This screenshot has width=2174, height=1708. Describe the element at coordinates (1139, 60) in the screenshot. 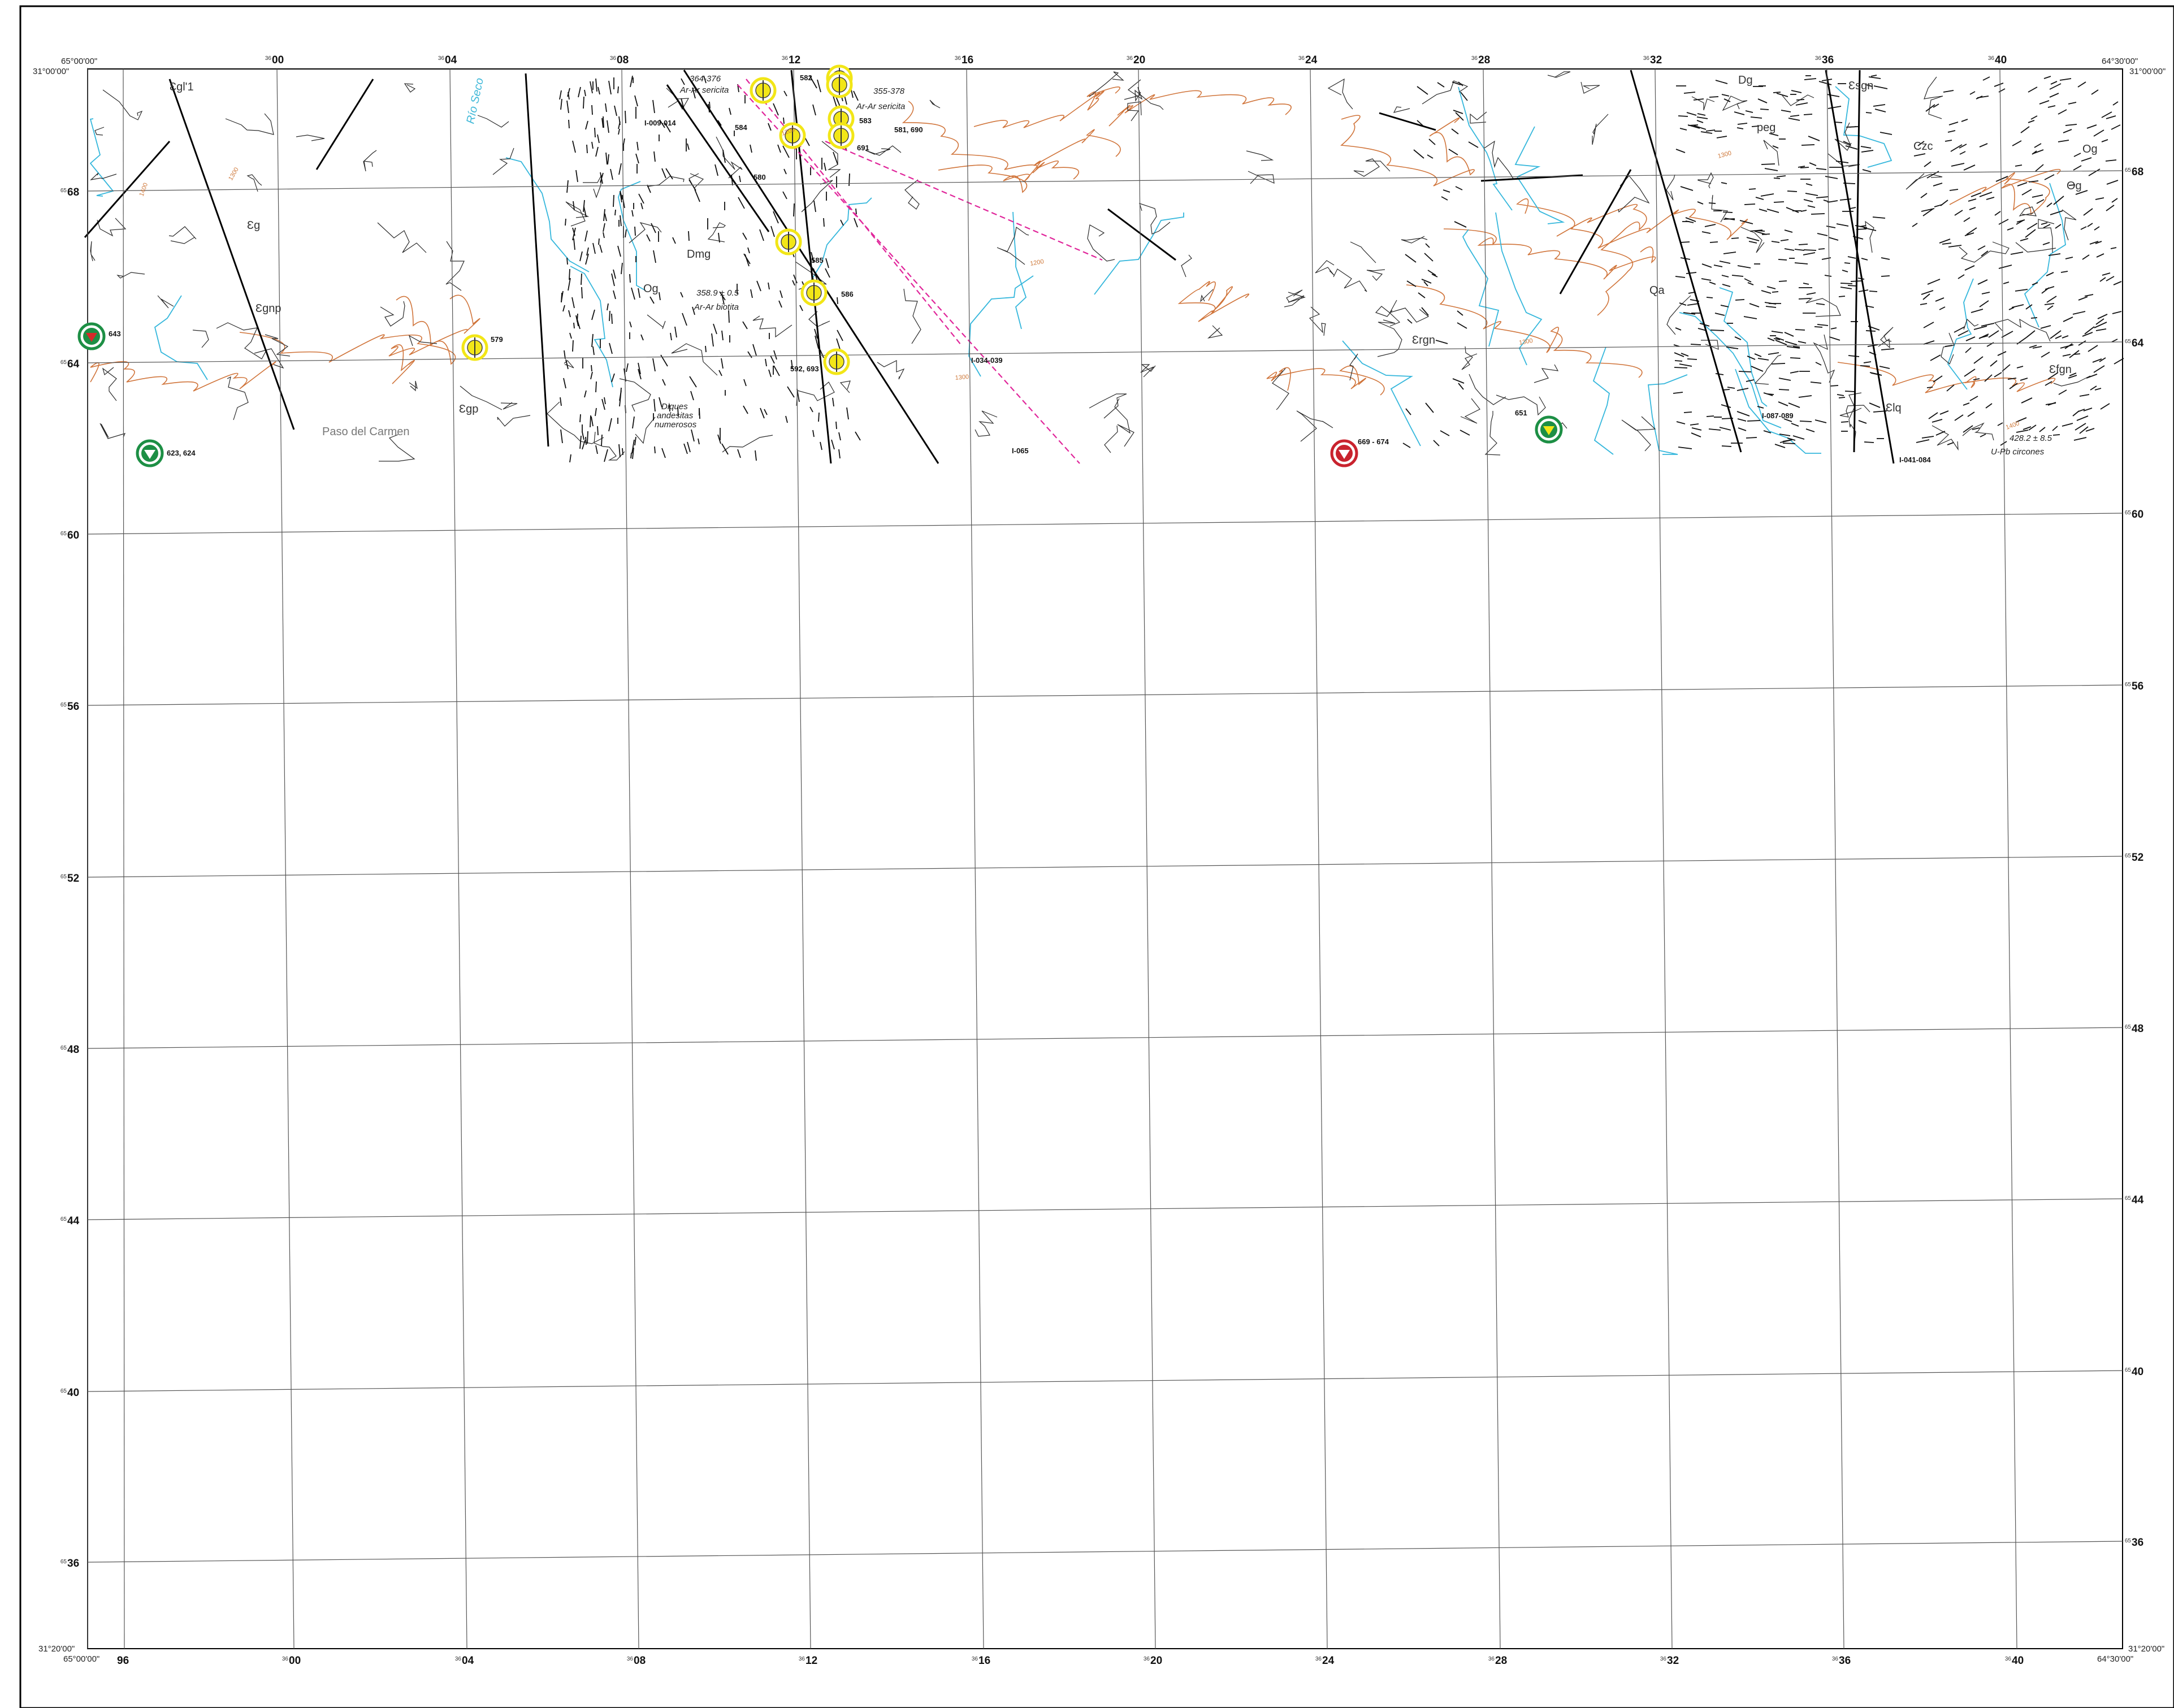

I see `coordinate-value: 20` at that location.